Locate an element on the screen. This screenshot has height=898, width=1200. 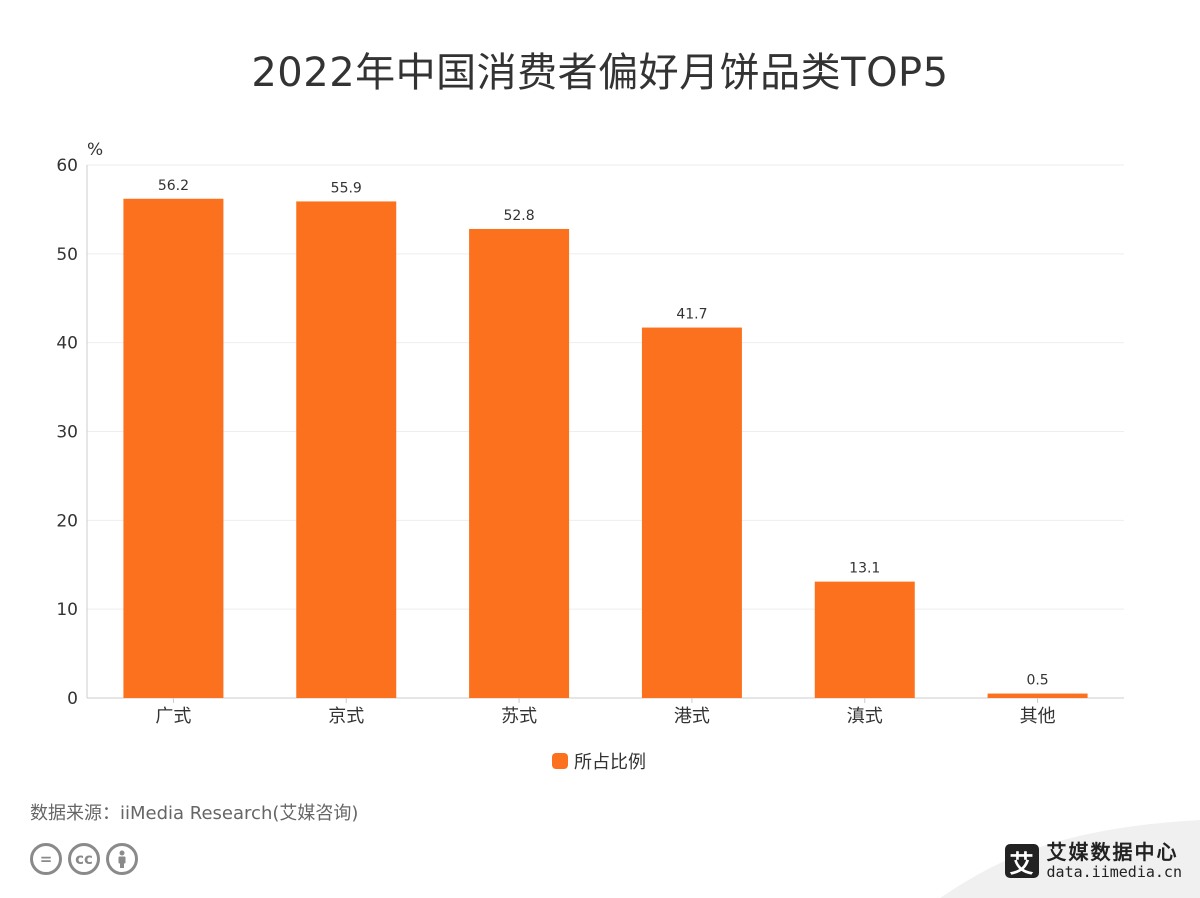
brand-mark-icon: 艾 is located at coordinates (1021, 861).